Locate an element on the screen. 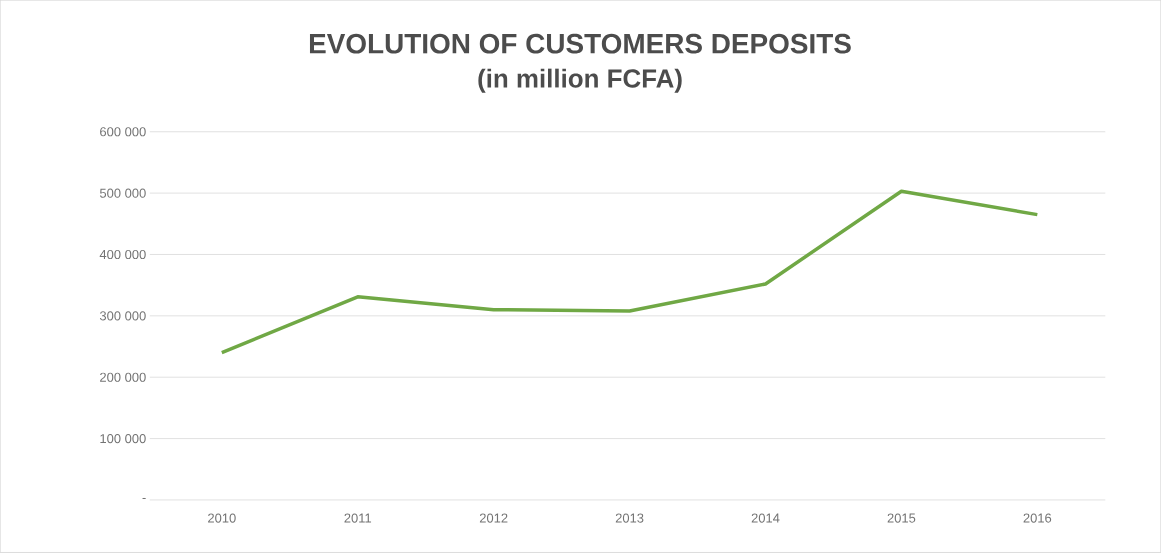  chart-subtitle: (in million FCFA) is located at coordinates (580, 80).